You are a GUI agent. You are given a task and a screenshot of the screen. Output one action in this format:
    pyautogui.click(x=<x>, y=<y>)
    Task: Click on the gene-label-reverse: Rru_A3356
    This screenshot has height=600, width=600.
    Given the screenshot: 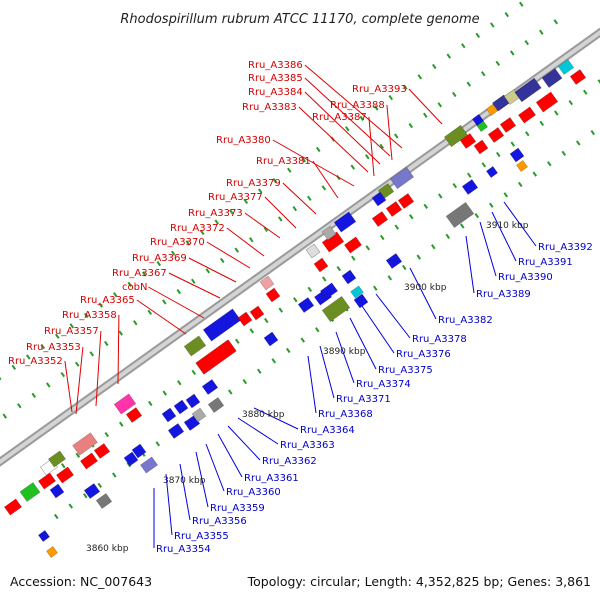 What is the action you would take?
    pyautogui.click(x=219, y=521)
    